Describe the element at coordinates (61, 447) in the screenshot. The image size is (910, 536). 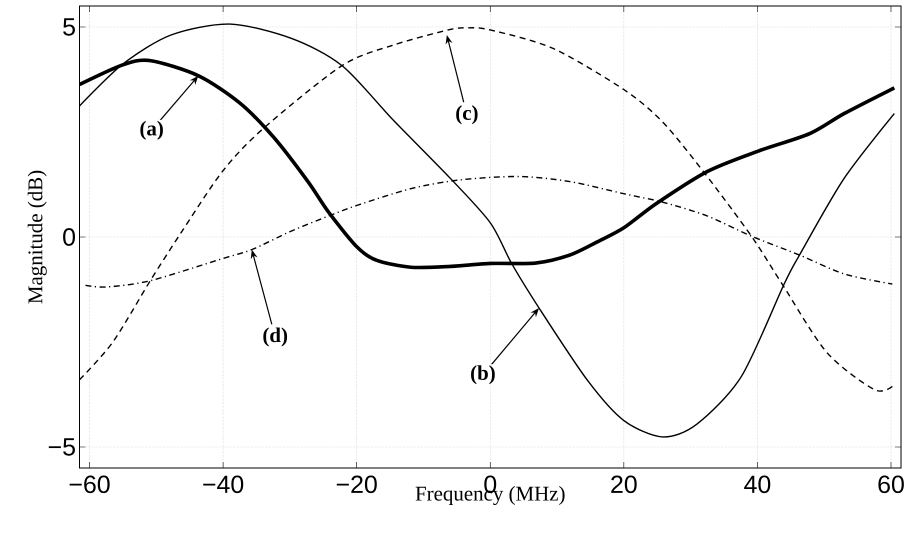
I see `y-tick-label: −5` at that location.